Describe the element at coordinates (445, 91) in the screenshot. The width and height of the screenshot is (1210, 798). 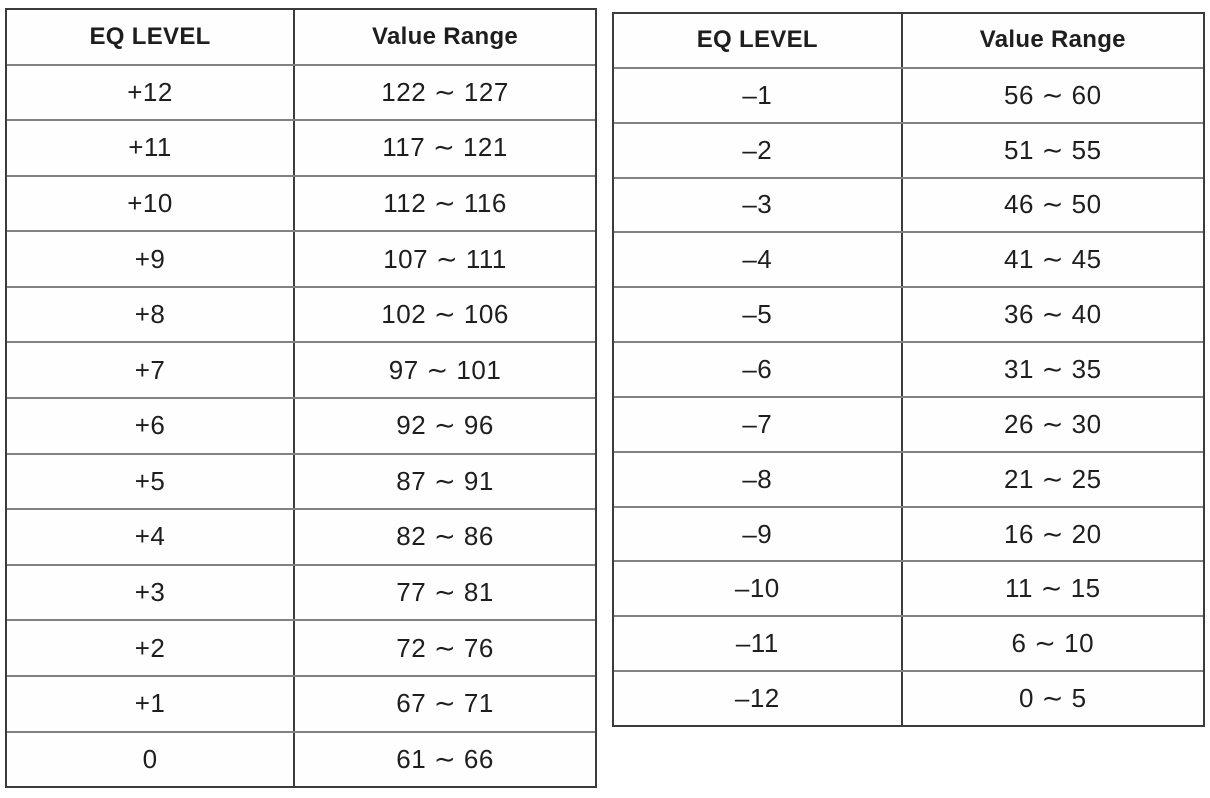
I see `value-range-cell: 122 ∼ 127` at that location.